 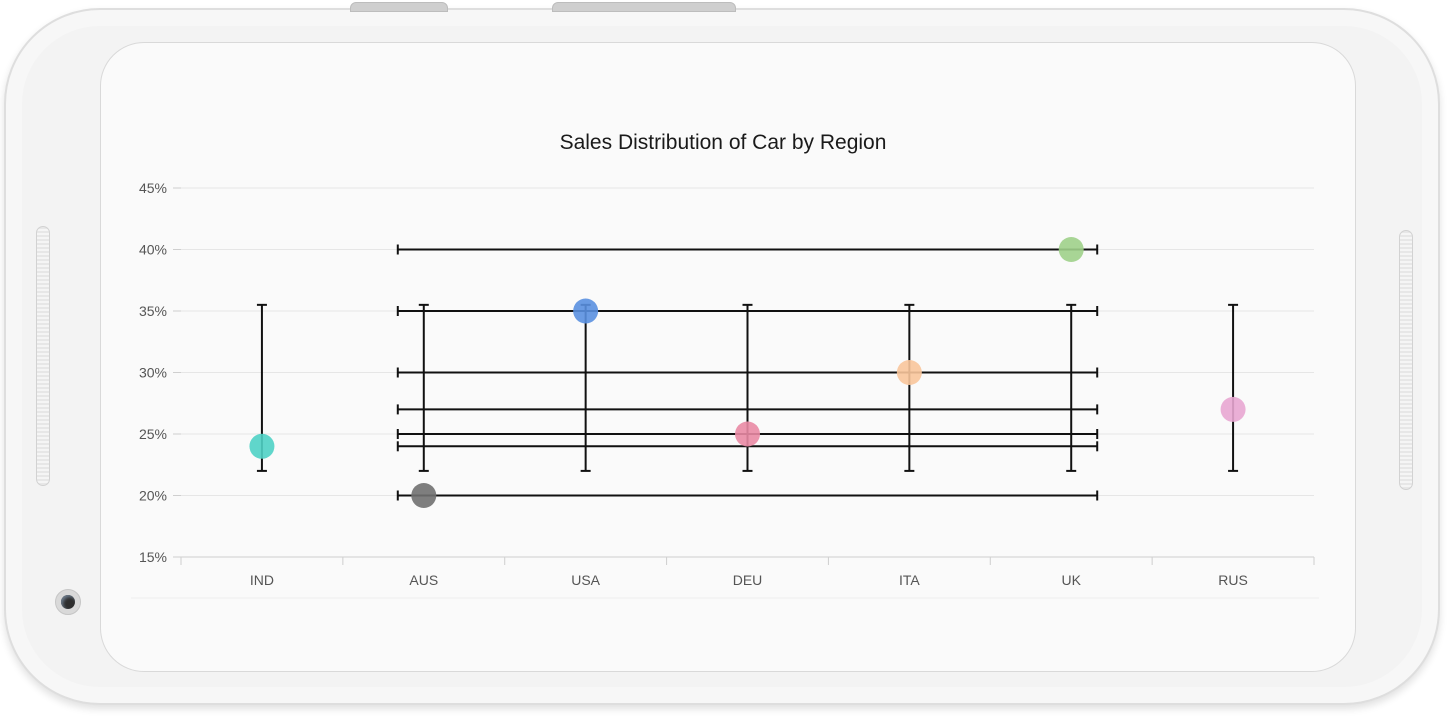 I want to click on data-point-ind, so click(x=261, y=446).